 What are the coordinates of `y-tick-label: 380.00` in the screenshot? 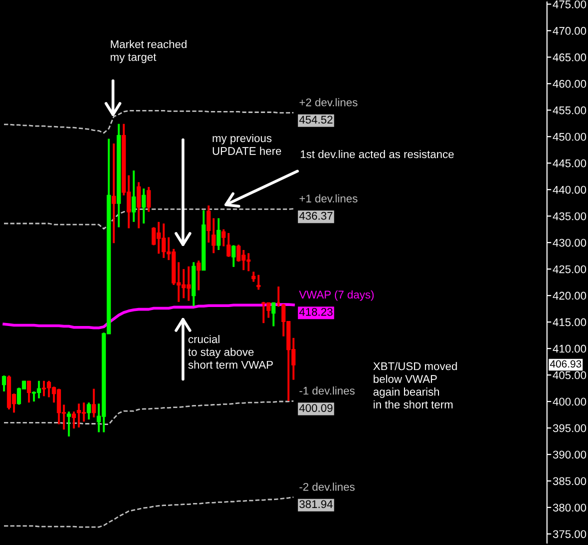 It's located at (569, 508).